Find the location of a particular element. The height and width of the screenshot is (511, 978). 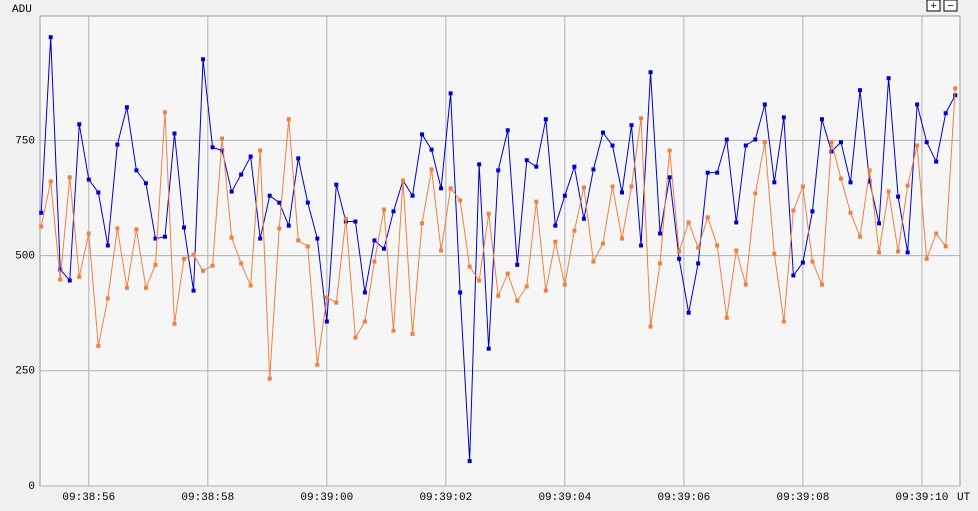

zoom-out-button: − is located at coordinates (950, 6).